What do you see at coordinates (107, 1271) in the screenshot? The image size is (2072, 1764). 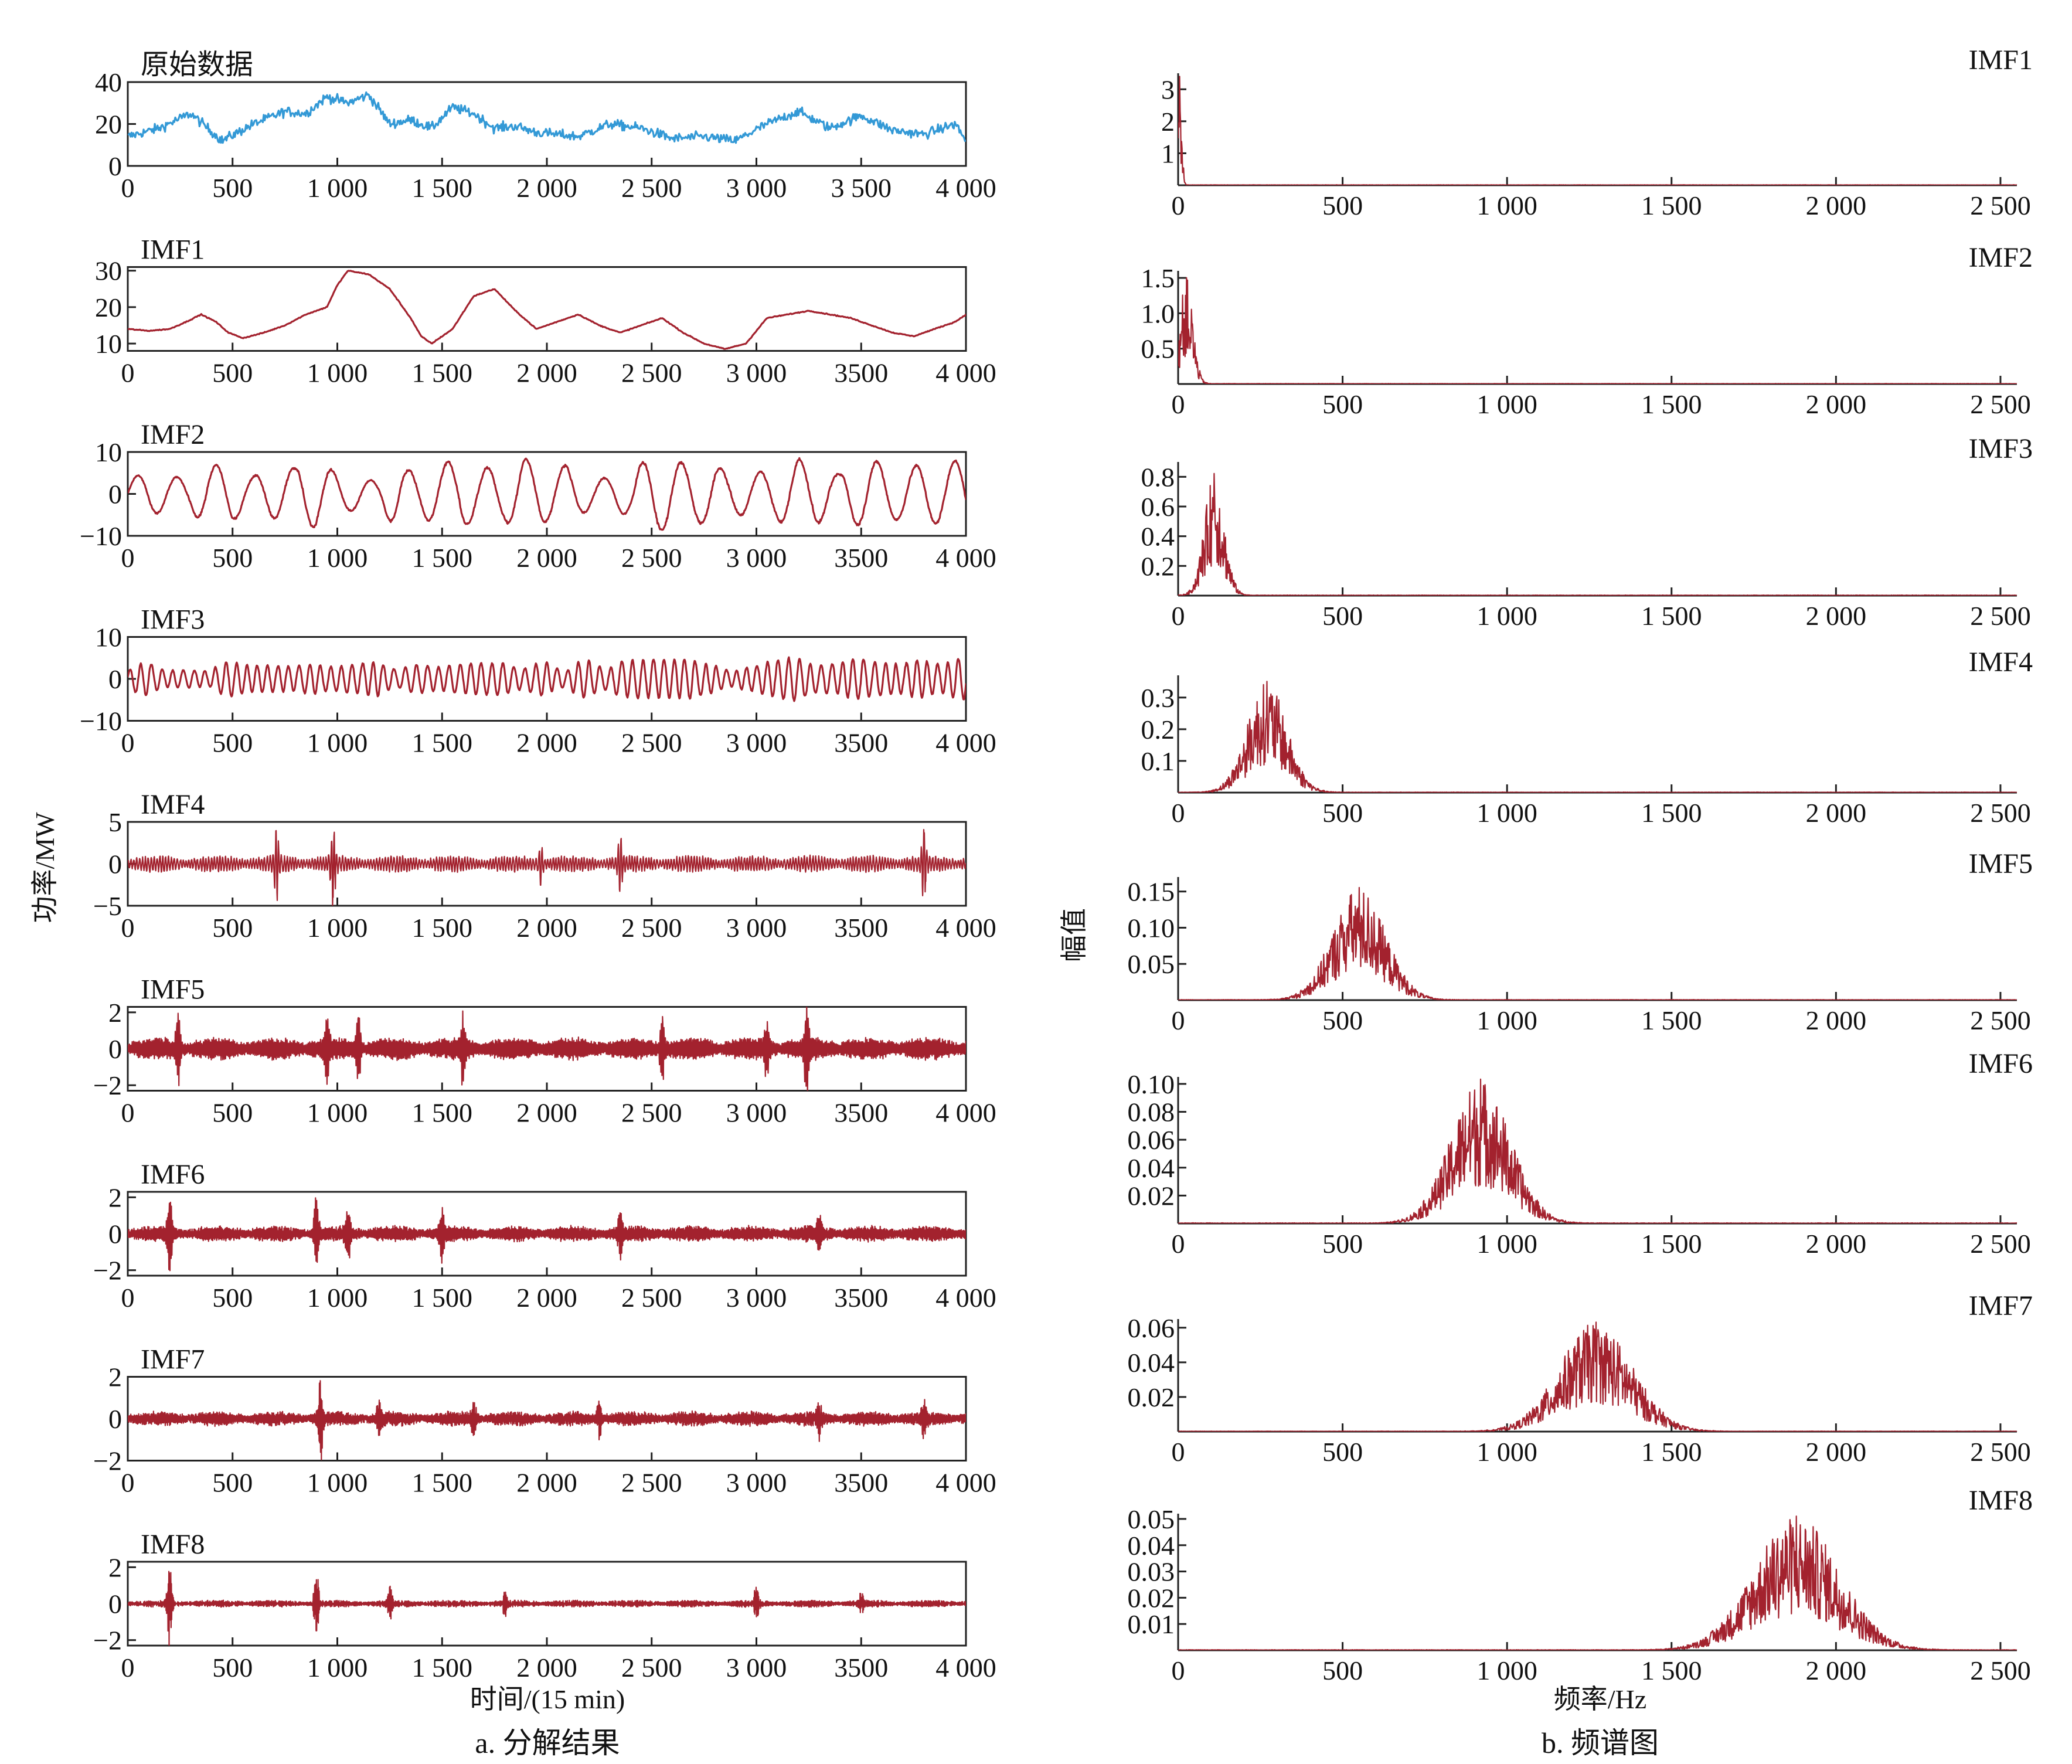 I see `y-tick-label: −2` at bounding box center [107, 1271].